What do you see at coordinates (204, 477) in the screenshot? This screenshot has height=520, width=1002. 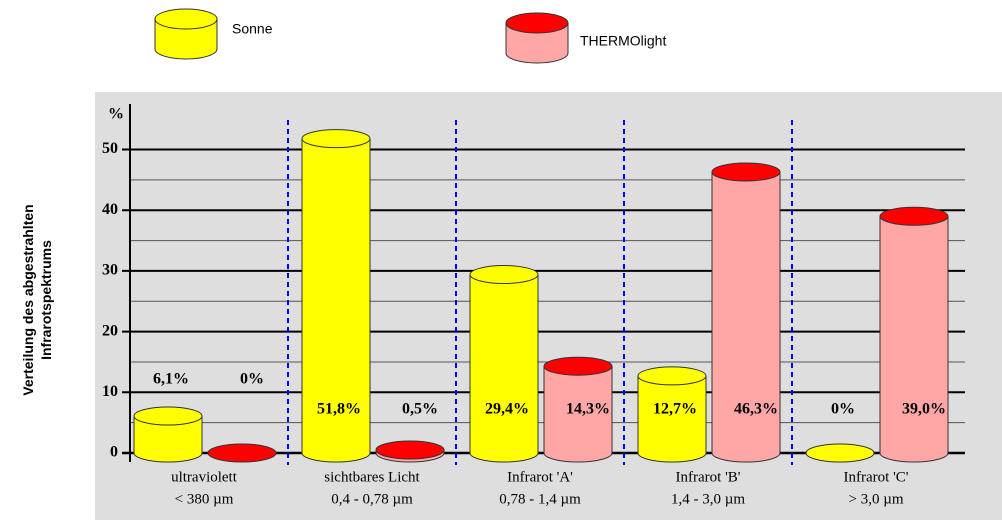 I see `x-tick-label: ultraviolett` at bounding box center [204, 477].